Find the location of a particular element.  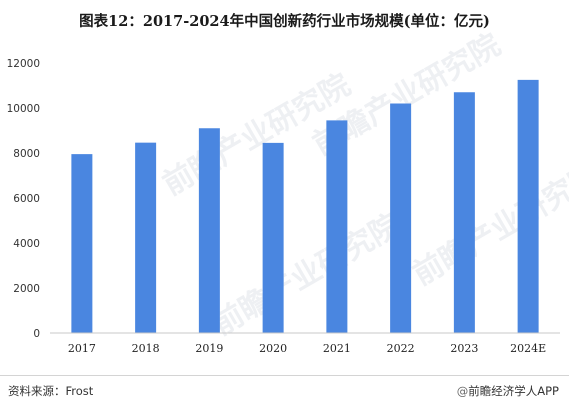

x-tick-label: 2017 is located at coordinates (82, 348).